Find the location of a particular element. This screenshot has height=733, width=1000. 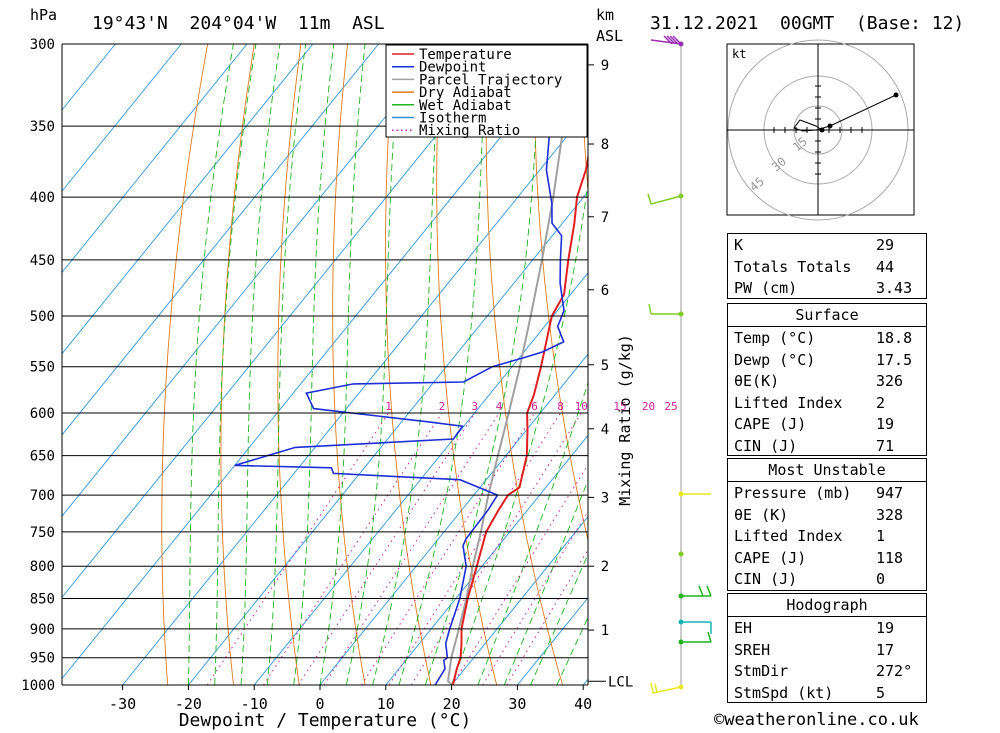

mixing-ratio-axis-label: Mixing Ratio (g/kg) is located at coordinates (625, 420).